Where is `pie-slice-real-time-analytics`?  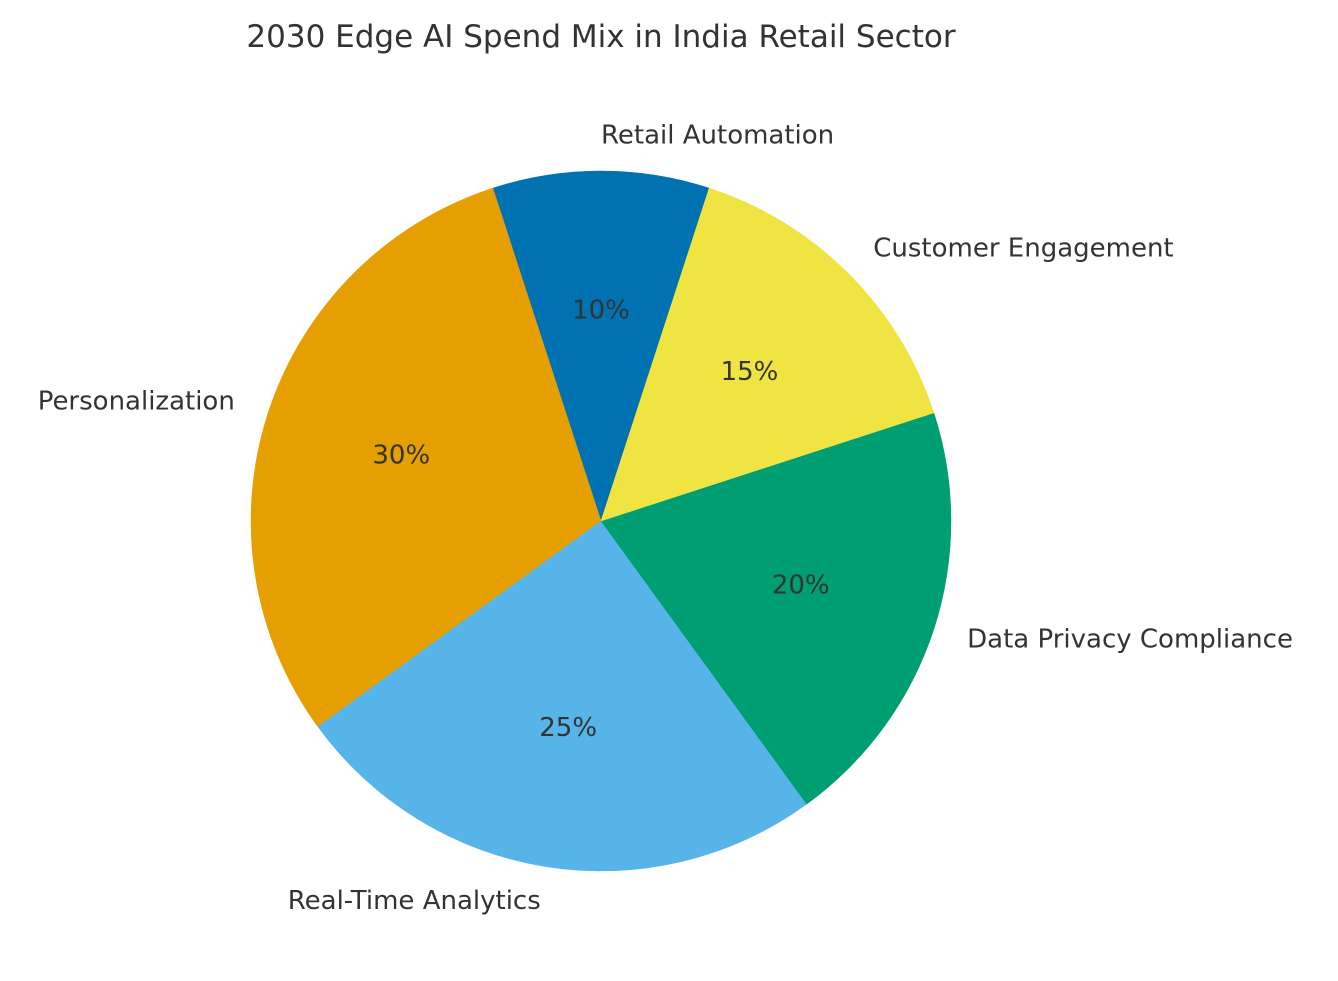
pie-slice-real-time-analytics is located at coordinates (562, 696).